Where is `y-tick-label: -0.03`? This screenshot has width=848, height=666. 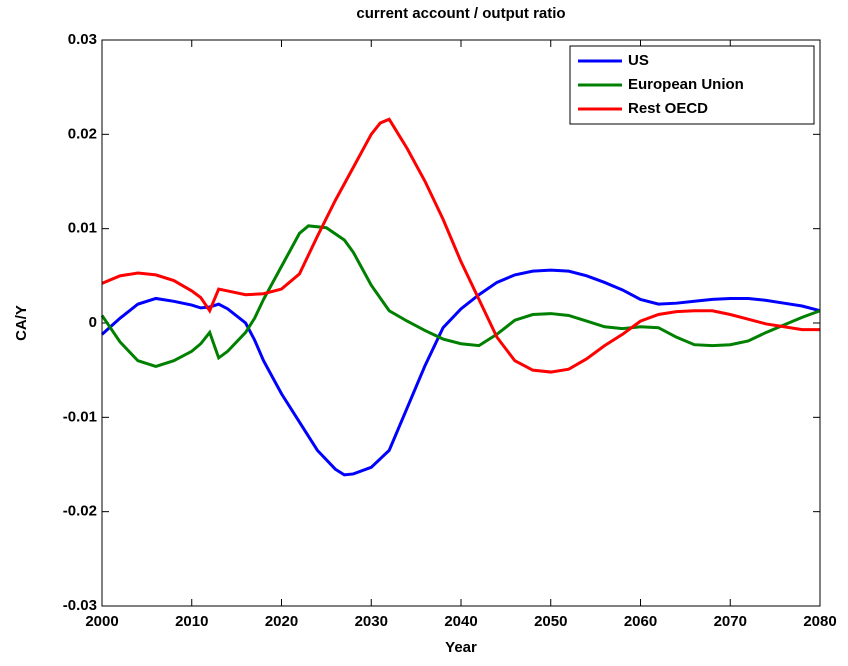
y-tick-label: -0.03 is located at coordinates (80, 605).